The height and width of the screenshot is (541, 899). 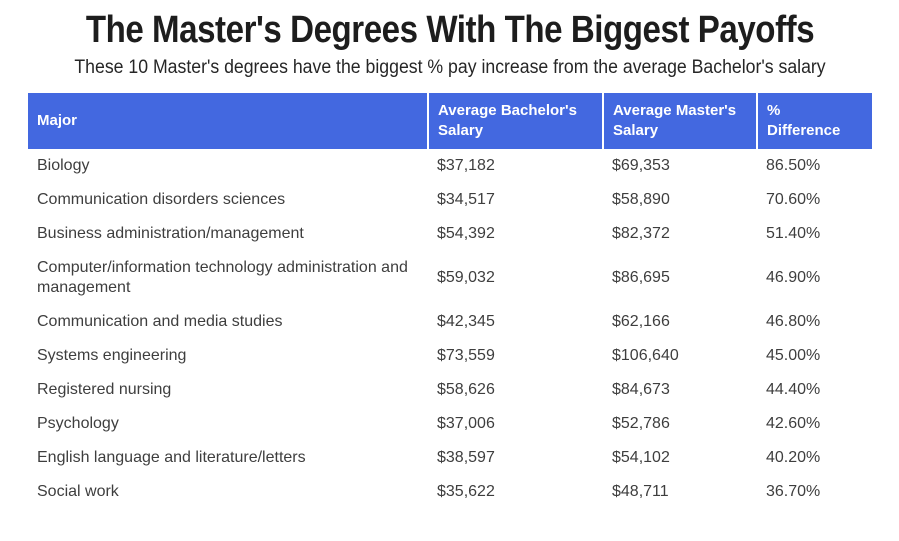 What do you see at coordinates (680, 390) in the screenshot?
I see `cell-master-salary: $84,673` at bounding box center [680, 390].